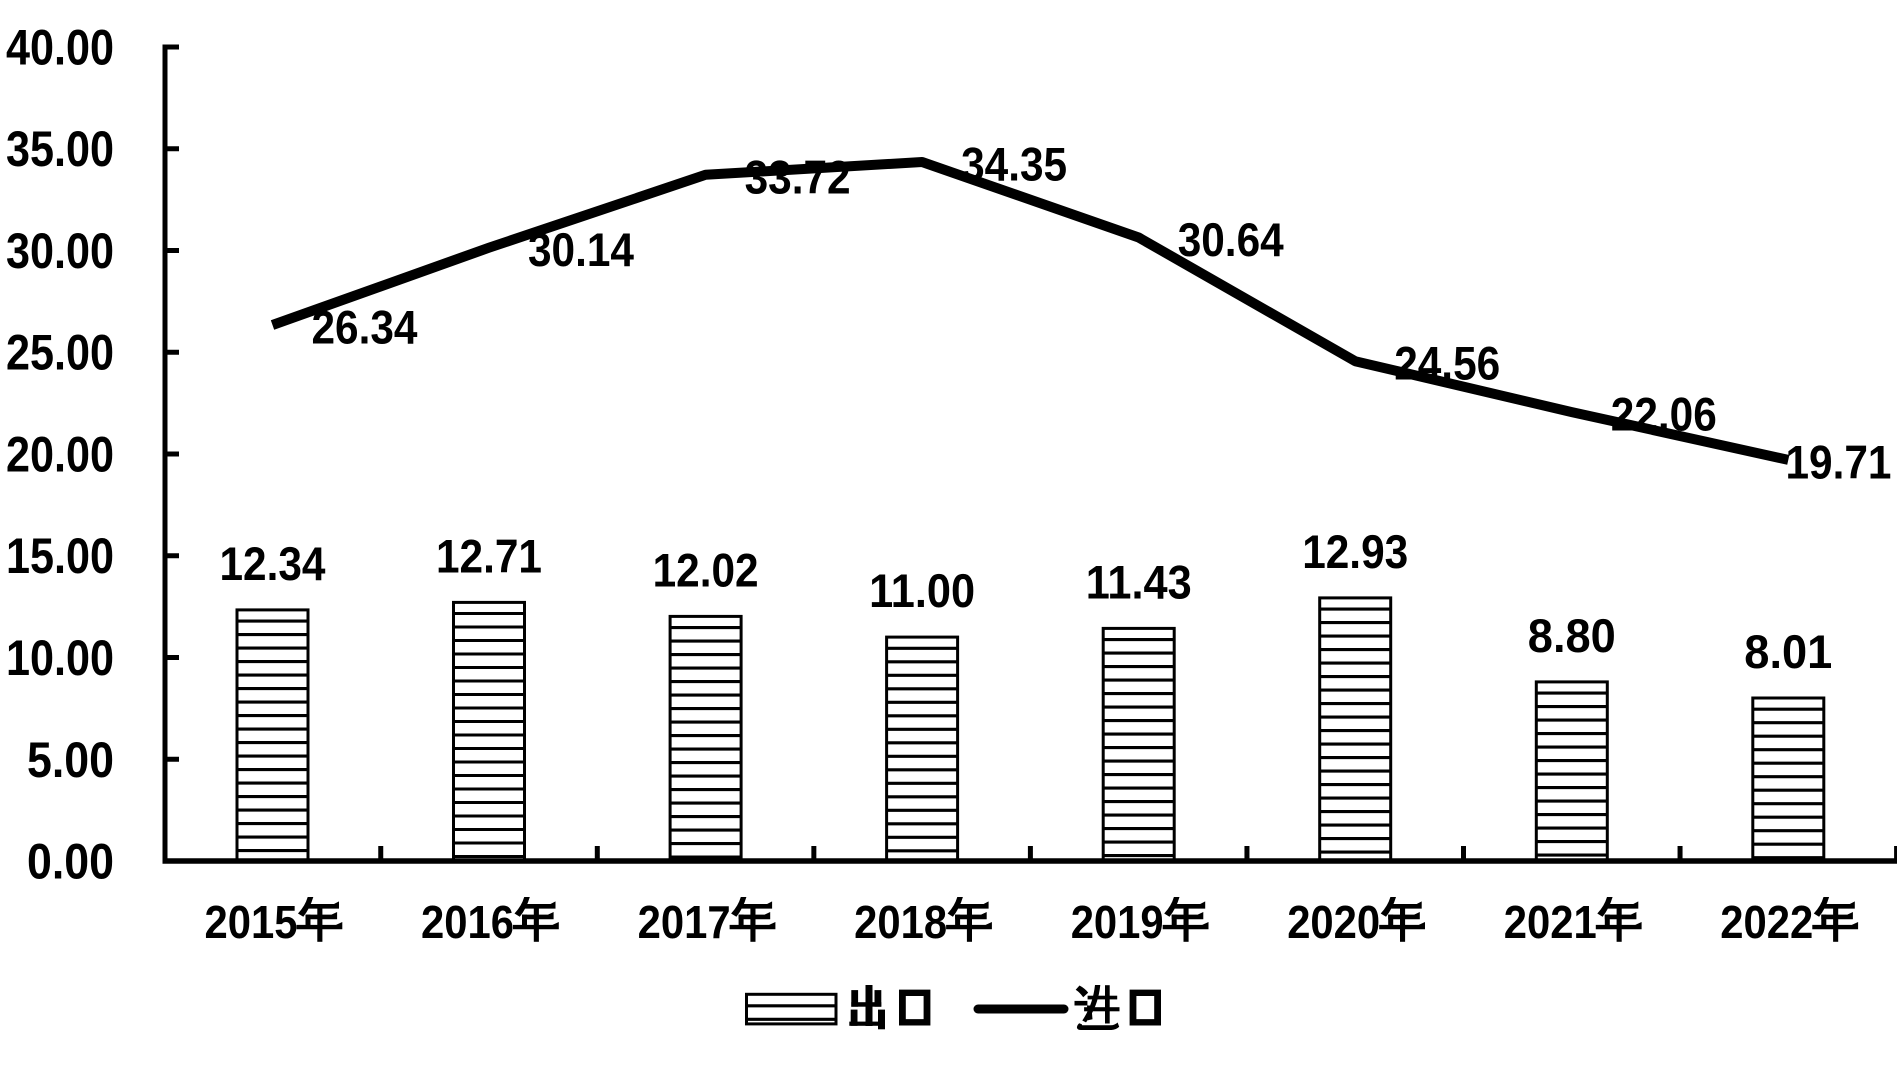  What do you see at coordinates (467, 922) in the screenshot?
I see `svg-text: 2016` at bounding box center [467, 922].